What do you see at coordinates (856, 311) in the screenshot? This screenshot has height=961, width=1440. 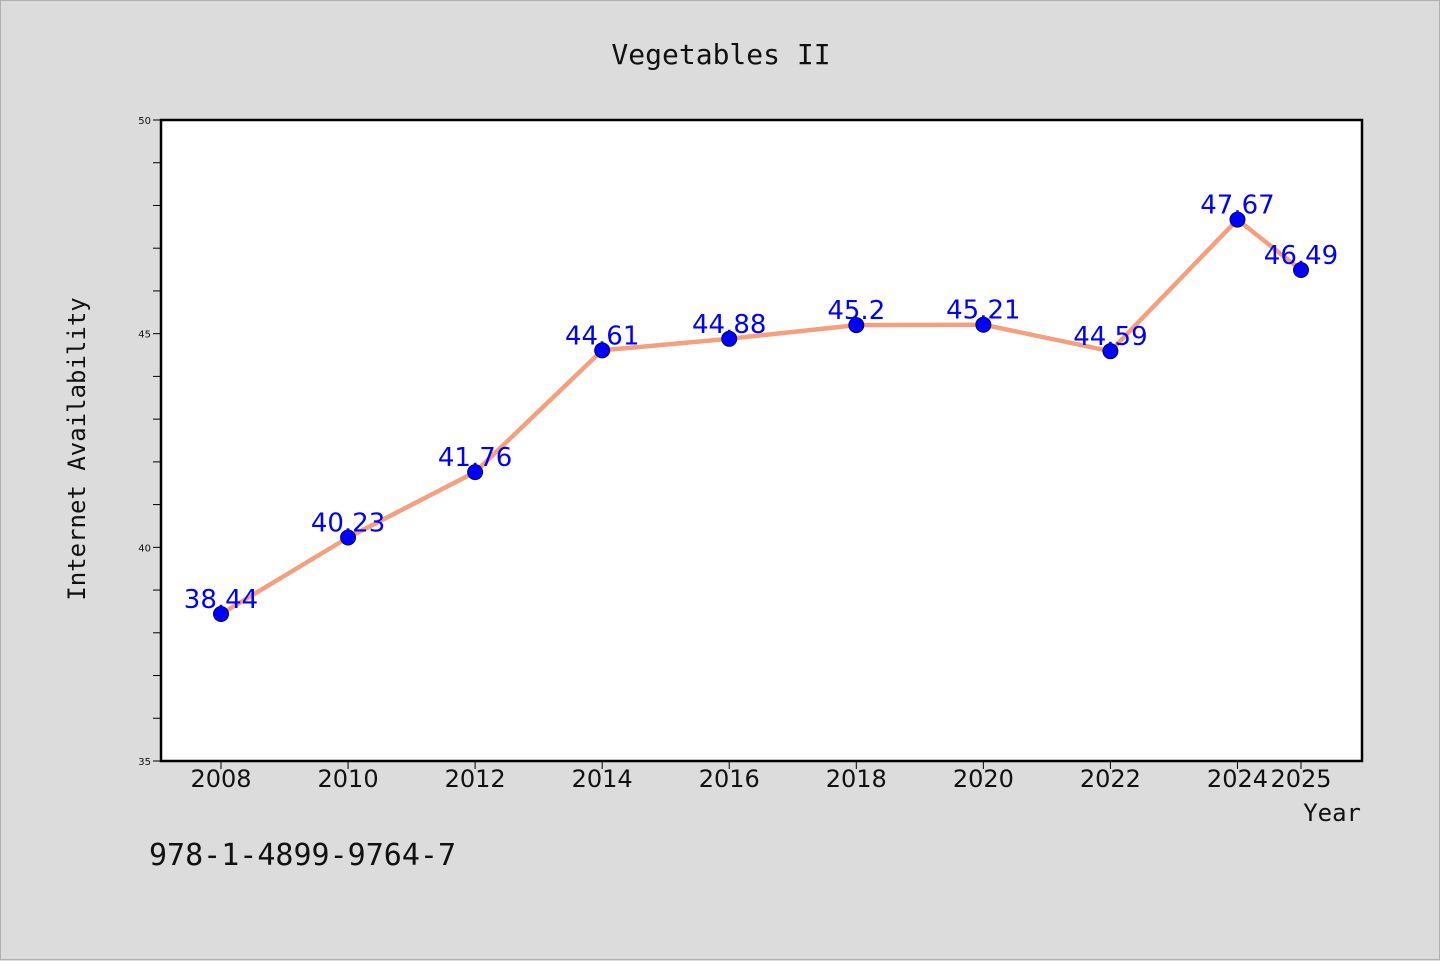 I see `data-label: 45.2` at bounding box center [856, 311].